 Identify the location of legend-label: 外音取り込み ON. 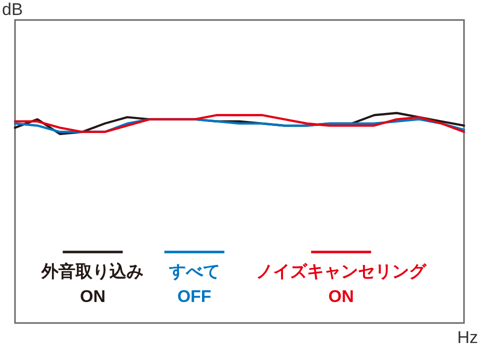
(92, 284).